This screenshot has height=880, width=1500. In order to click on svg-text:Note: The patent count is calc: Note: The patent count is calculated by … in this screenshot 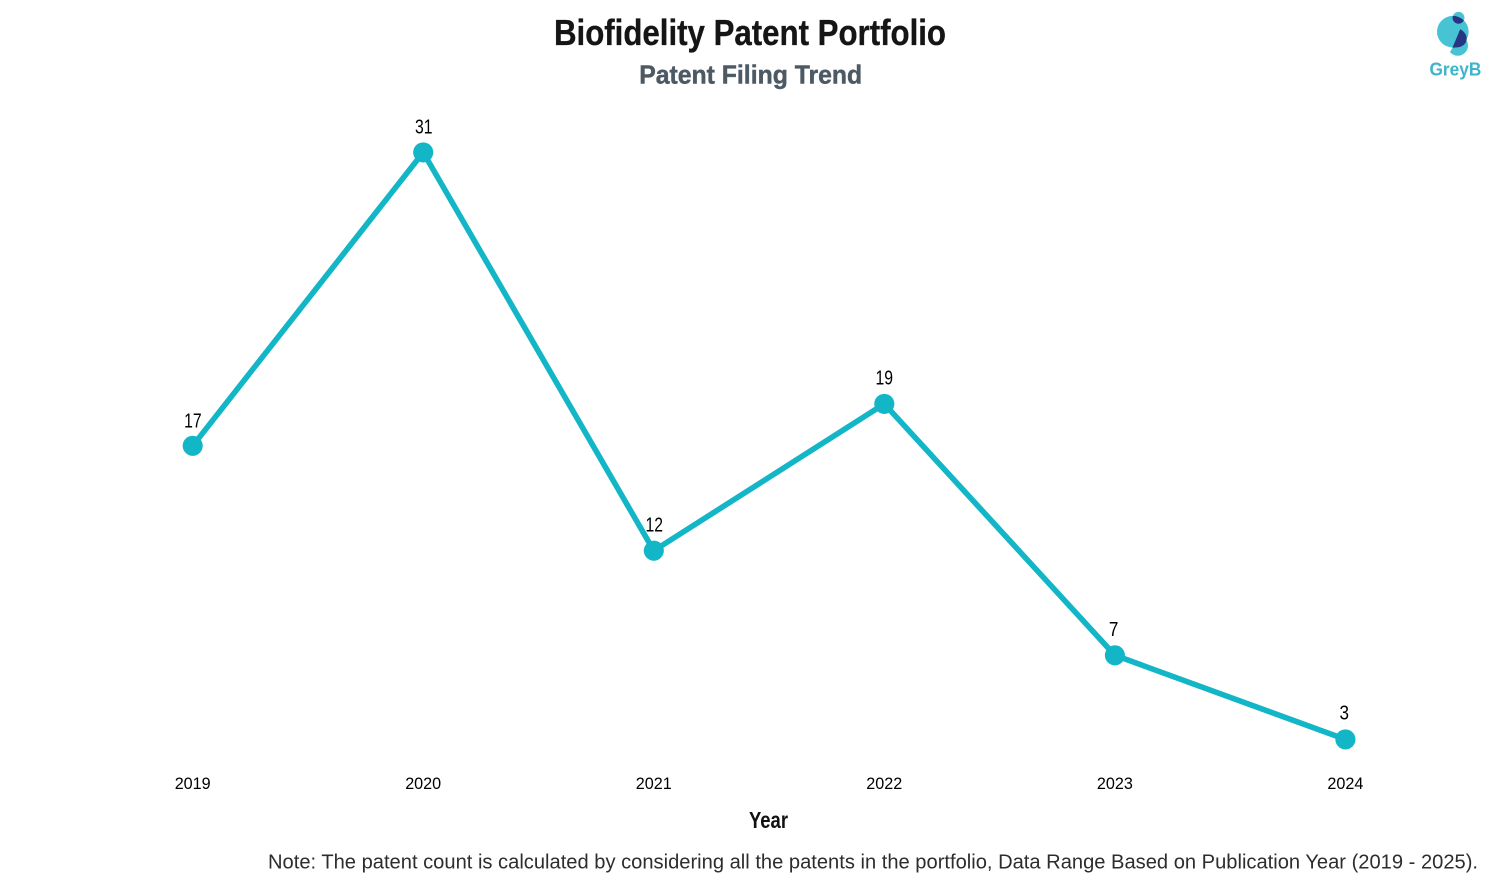, I will do `click(873, 862)`.